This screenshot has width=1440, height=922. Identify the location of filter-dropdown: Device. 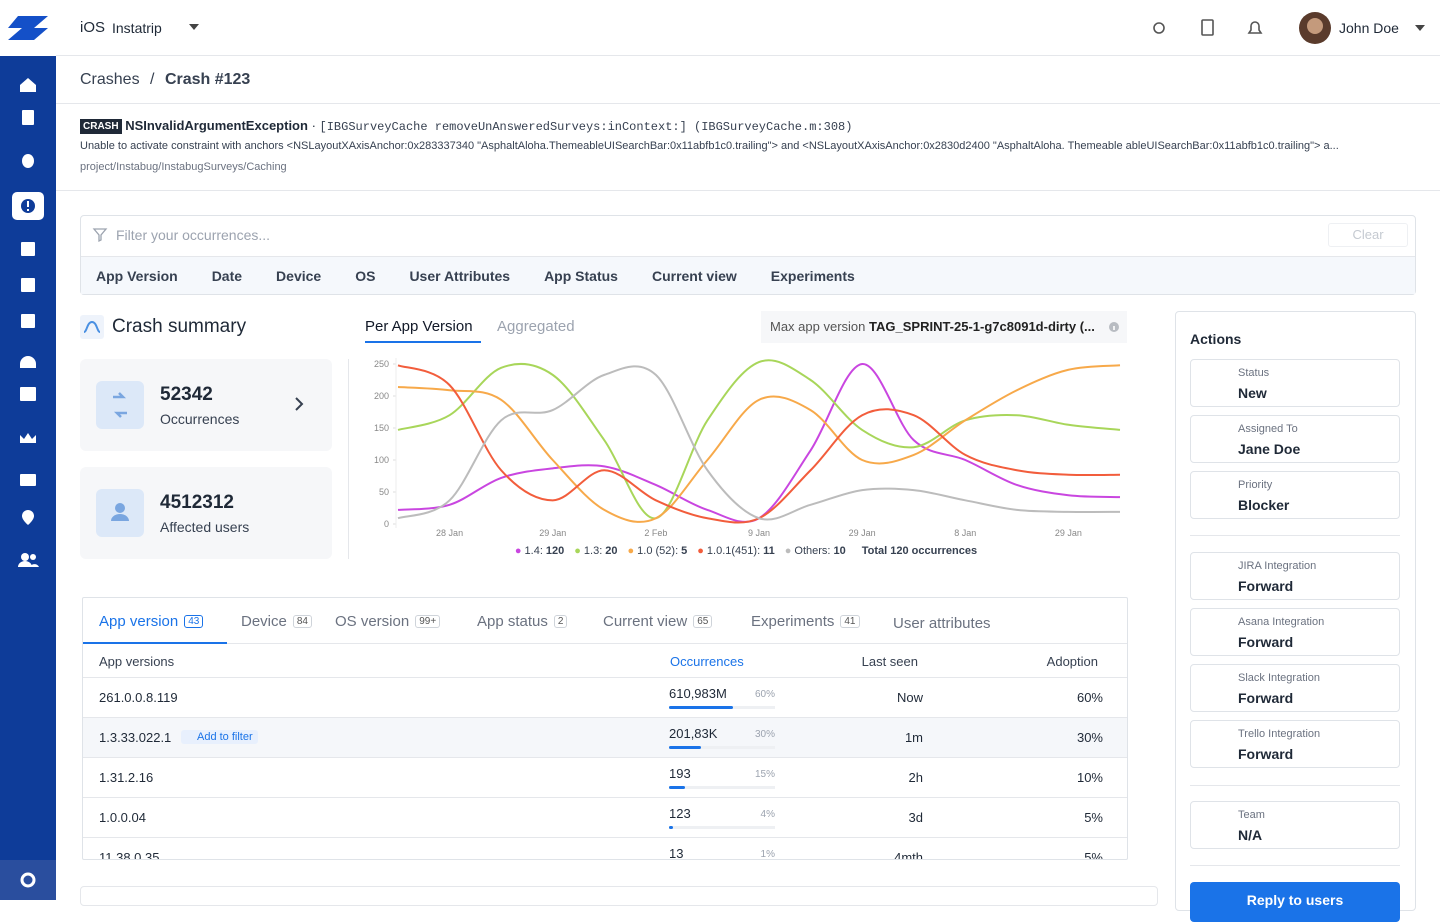
(302, 275).